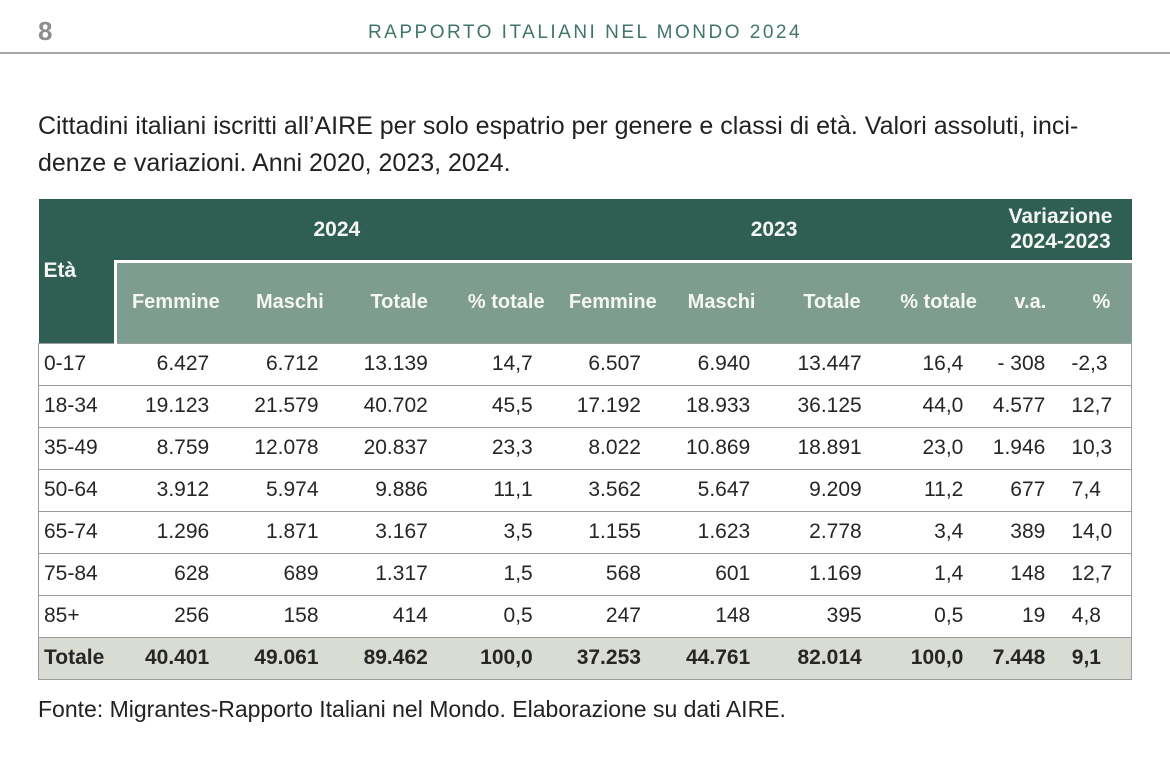  I want to click on value-cell: 13.139, so click(399, 363).